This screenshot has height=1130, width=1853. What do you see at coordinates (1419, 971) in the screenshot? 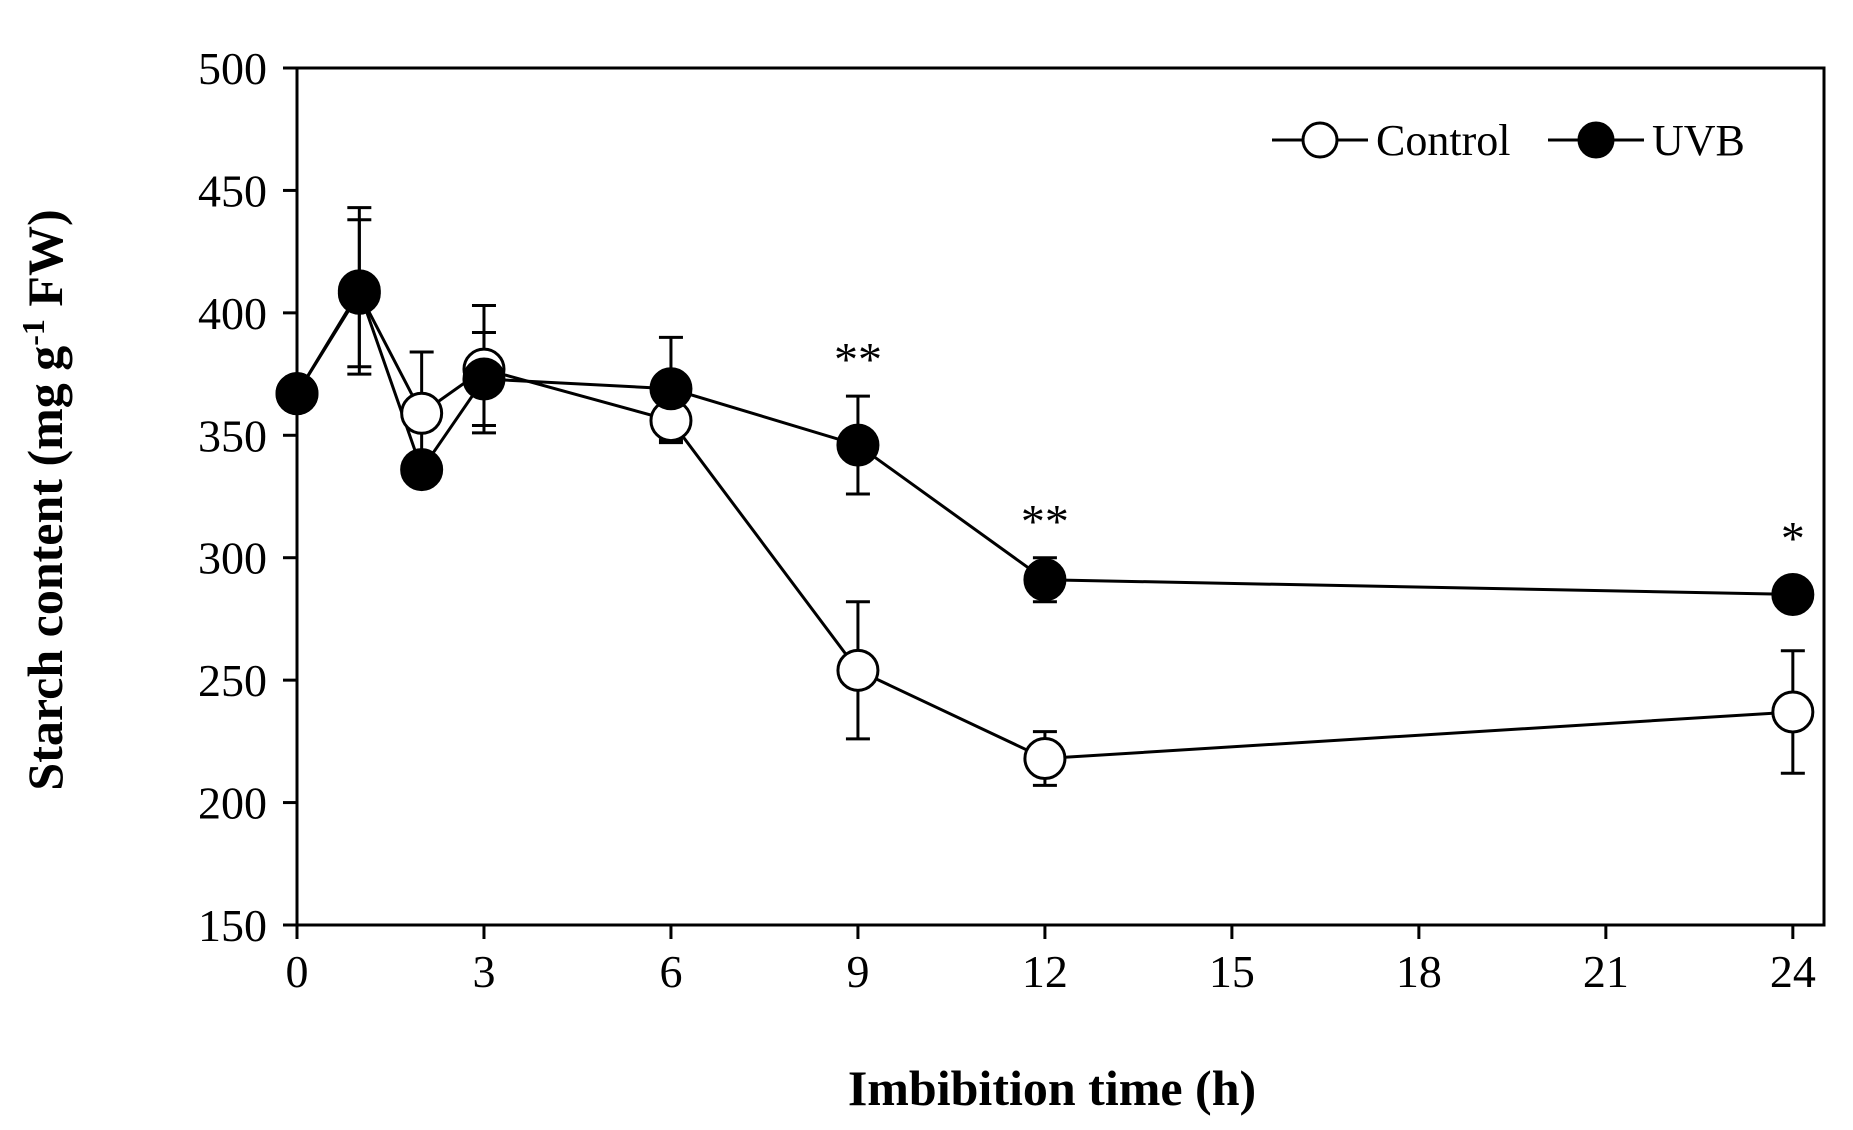
I see `x-tick-label: 18` at bounding box center [1419, 971].